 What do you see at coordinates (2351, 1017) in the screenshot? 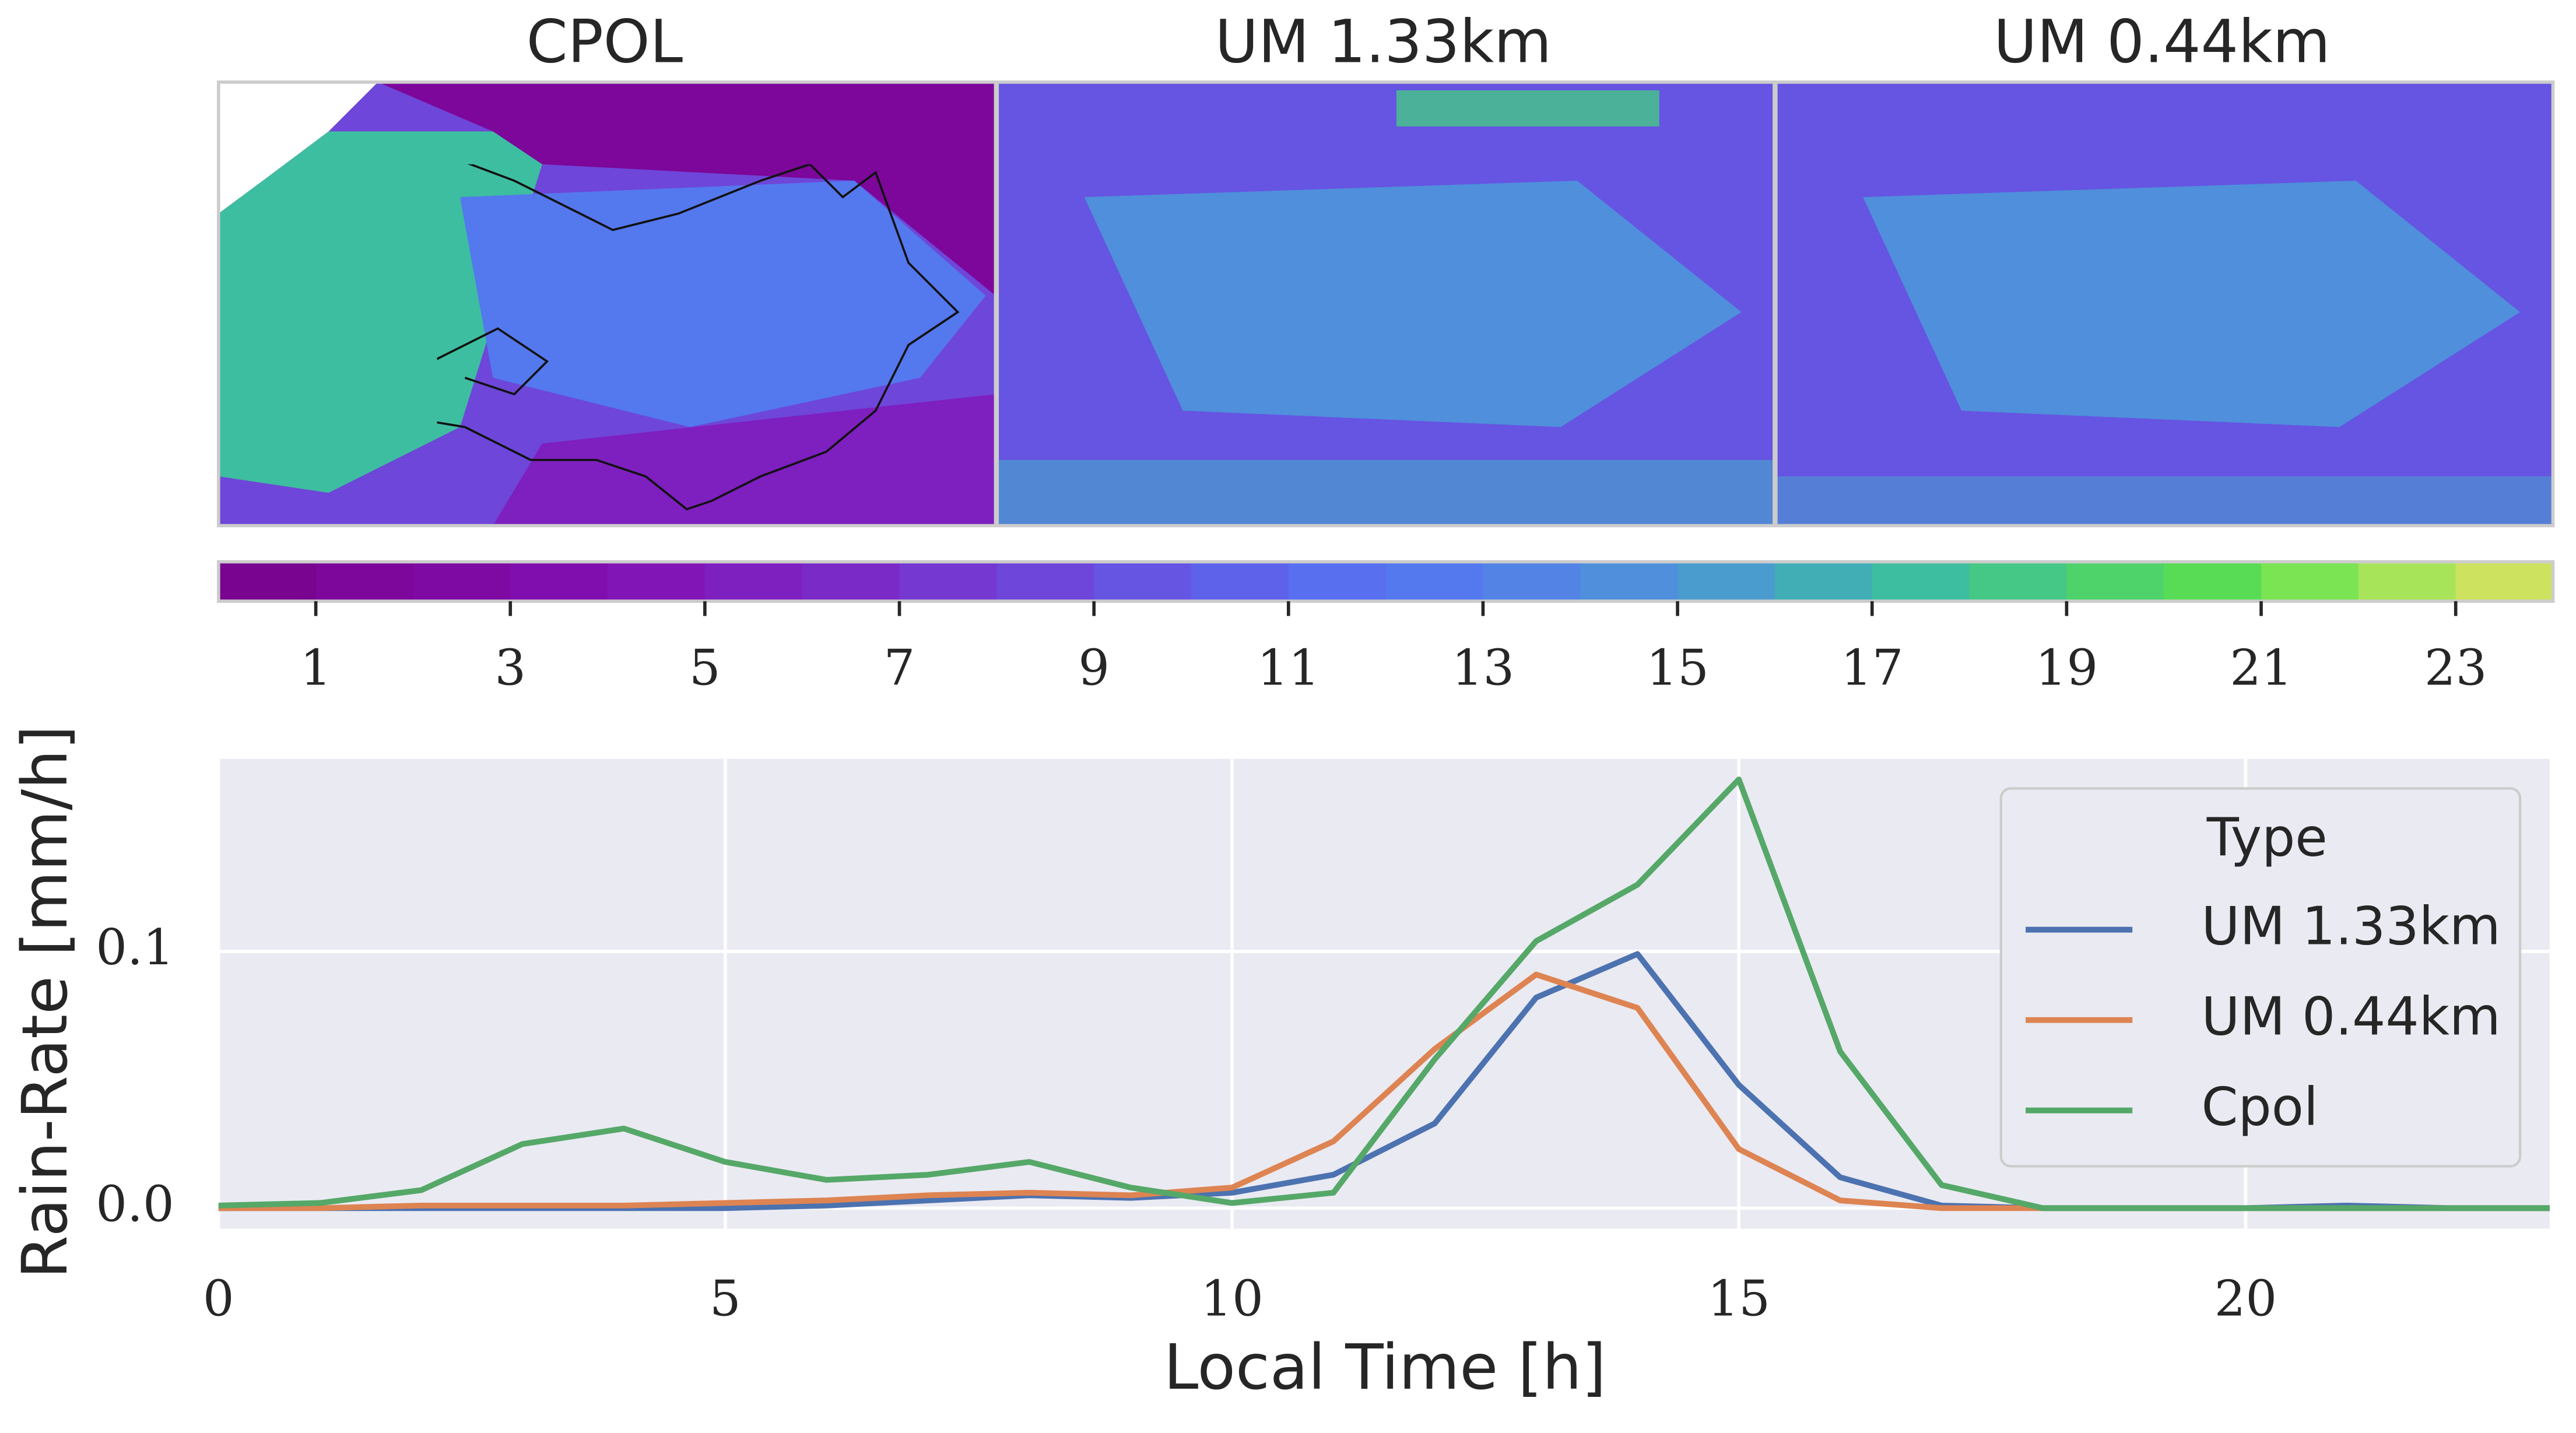
I see `legend-label: UM 0.44km` at bounding box center [2351, 1017].